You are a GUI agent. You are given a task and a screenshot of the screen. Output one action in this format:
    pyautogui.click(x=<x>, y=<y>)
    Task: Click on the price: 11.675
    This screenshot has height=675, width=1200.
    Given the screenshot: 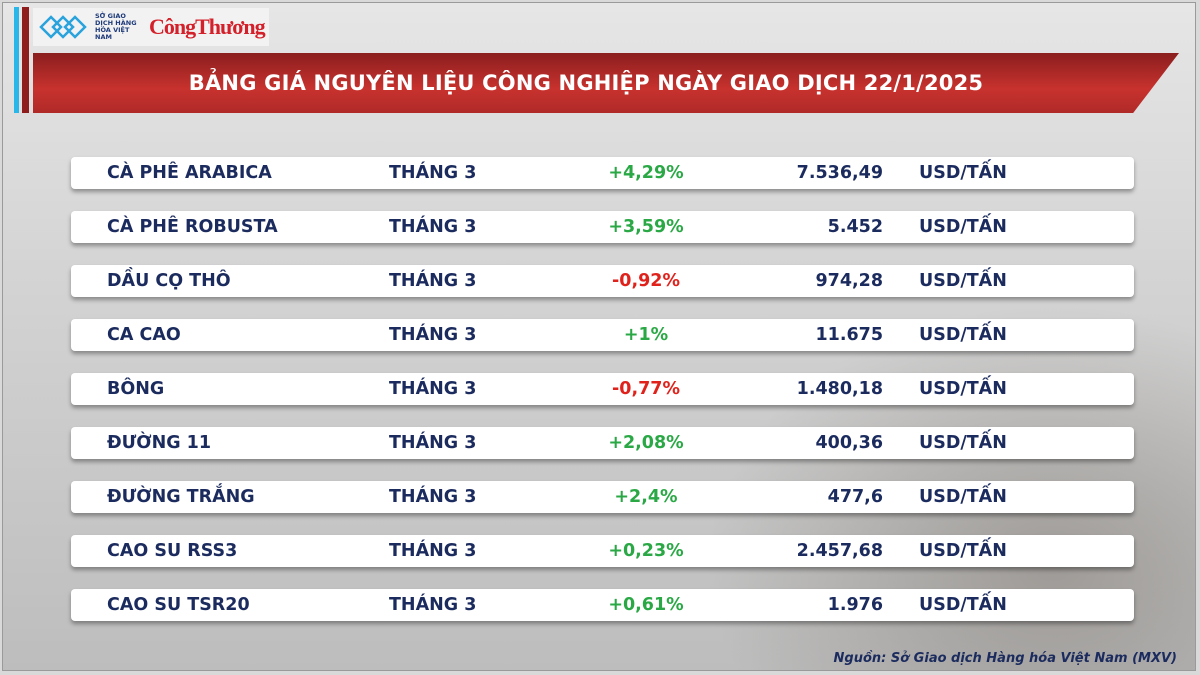 What is the action you would take?
    pyautogui.click(x=849, y=335)
    